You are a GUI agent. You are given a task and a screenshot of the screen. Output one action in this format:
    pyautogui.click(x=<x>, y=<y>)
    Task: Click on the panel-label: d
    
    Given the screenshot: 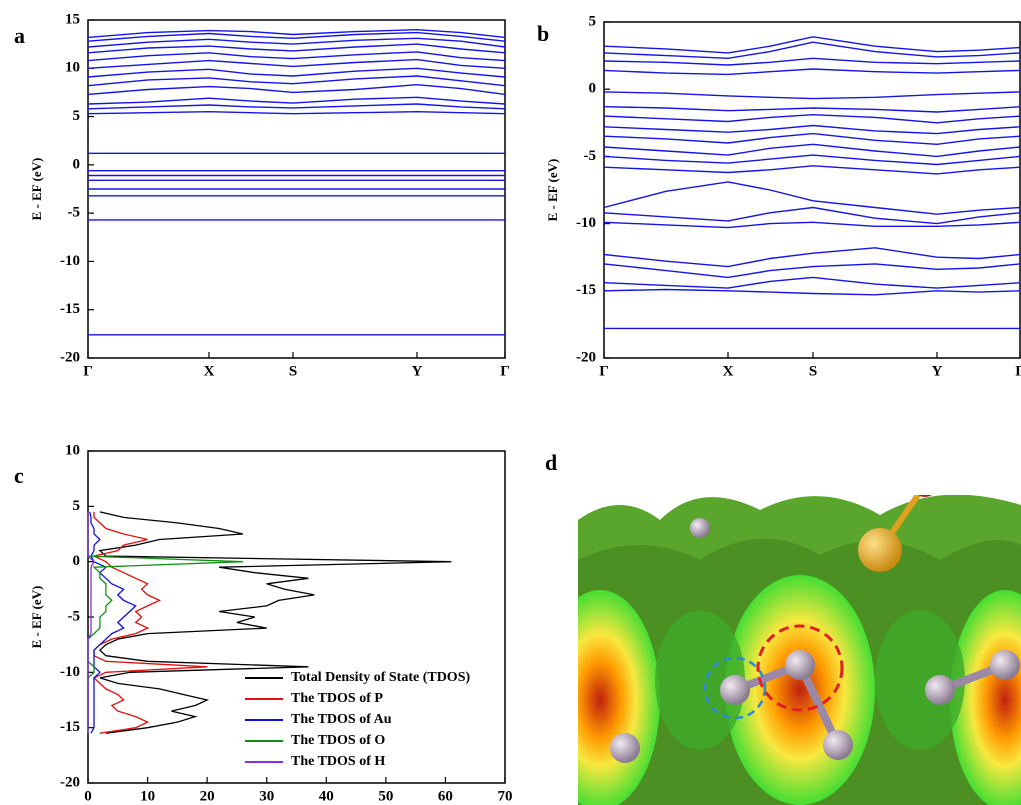 What is the action you would take?
    pyautogui.click(x=551, y=462)
    